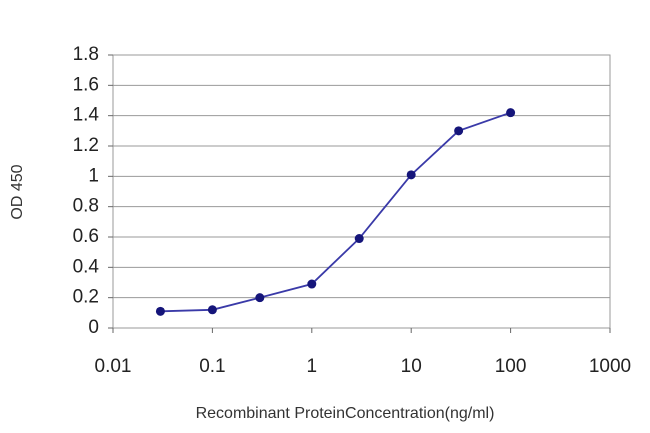 The height and width of the screenshot is (433, 650). What do you see at coordinates (93, 327) in the screenshot?
I see `y-tick-label: 0` at bounding box center [93, 327].